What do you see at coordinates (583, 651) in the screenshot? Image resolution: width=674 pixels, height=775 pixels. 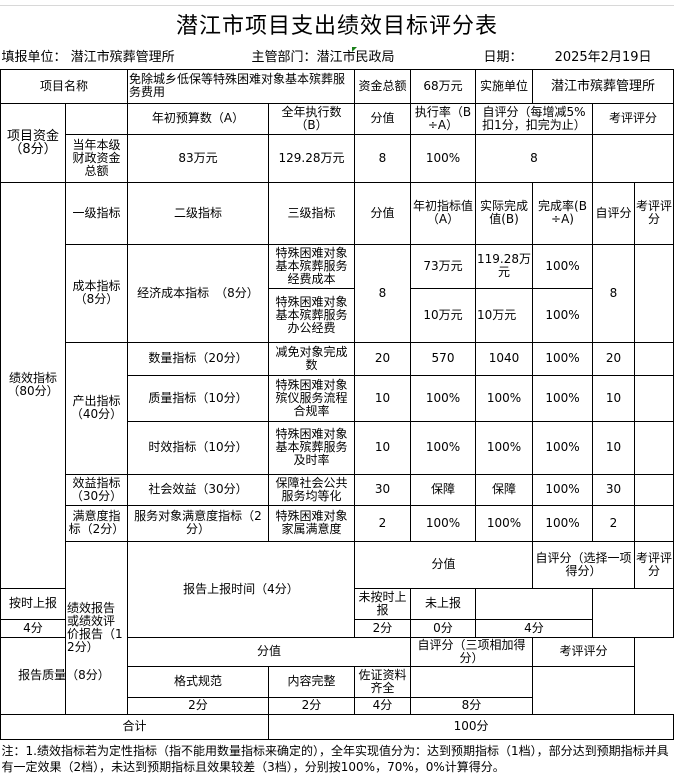 I see `quality-review-header: 考评评分` at bounding box center [583, 651].